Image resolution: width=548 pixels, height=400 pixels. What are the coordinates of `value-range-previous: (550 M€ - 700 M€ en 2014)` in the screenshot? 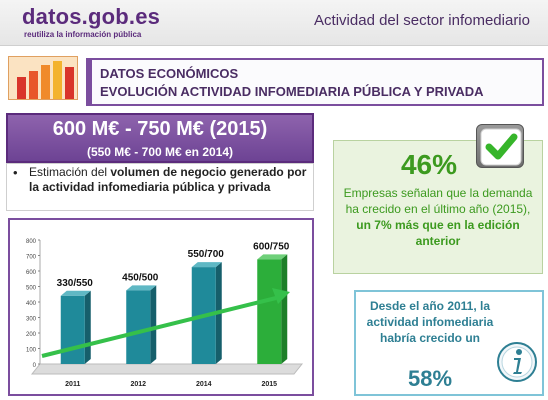 It's located at (160, 152).